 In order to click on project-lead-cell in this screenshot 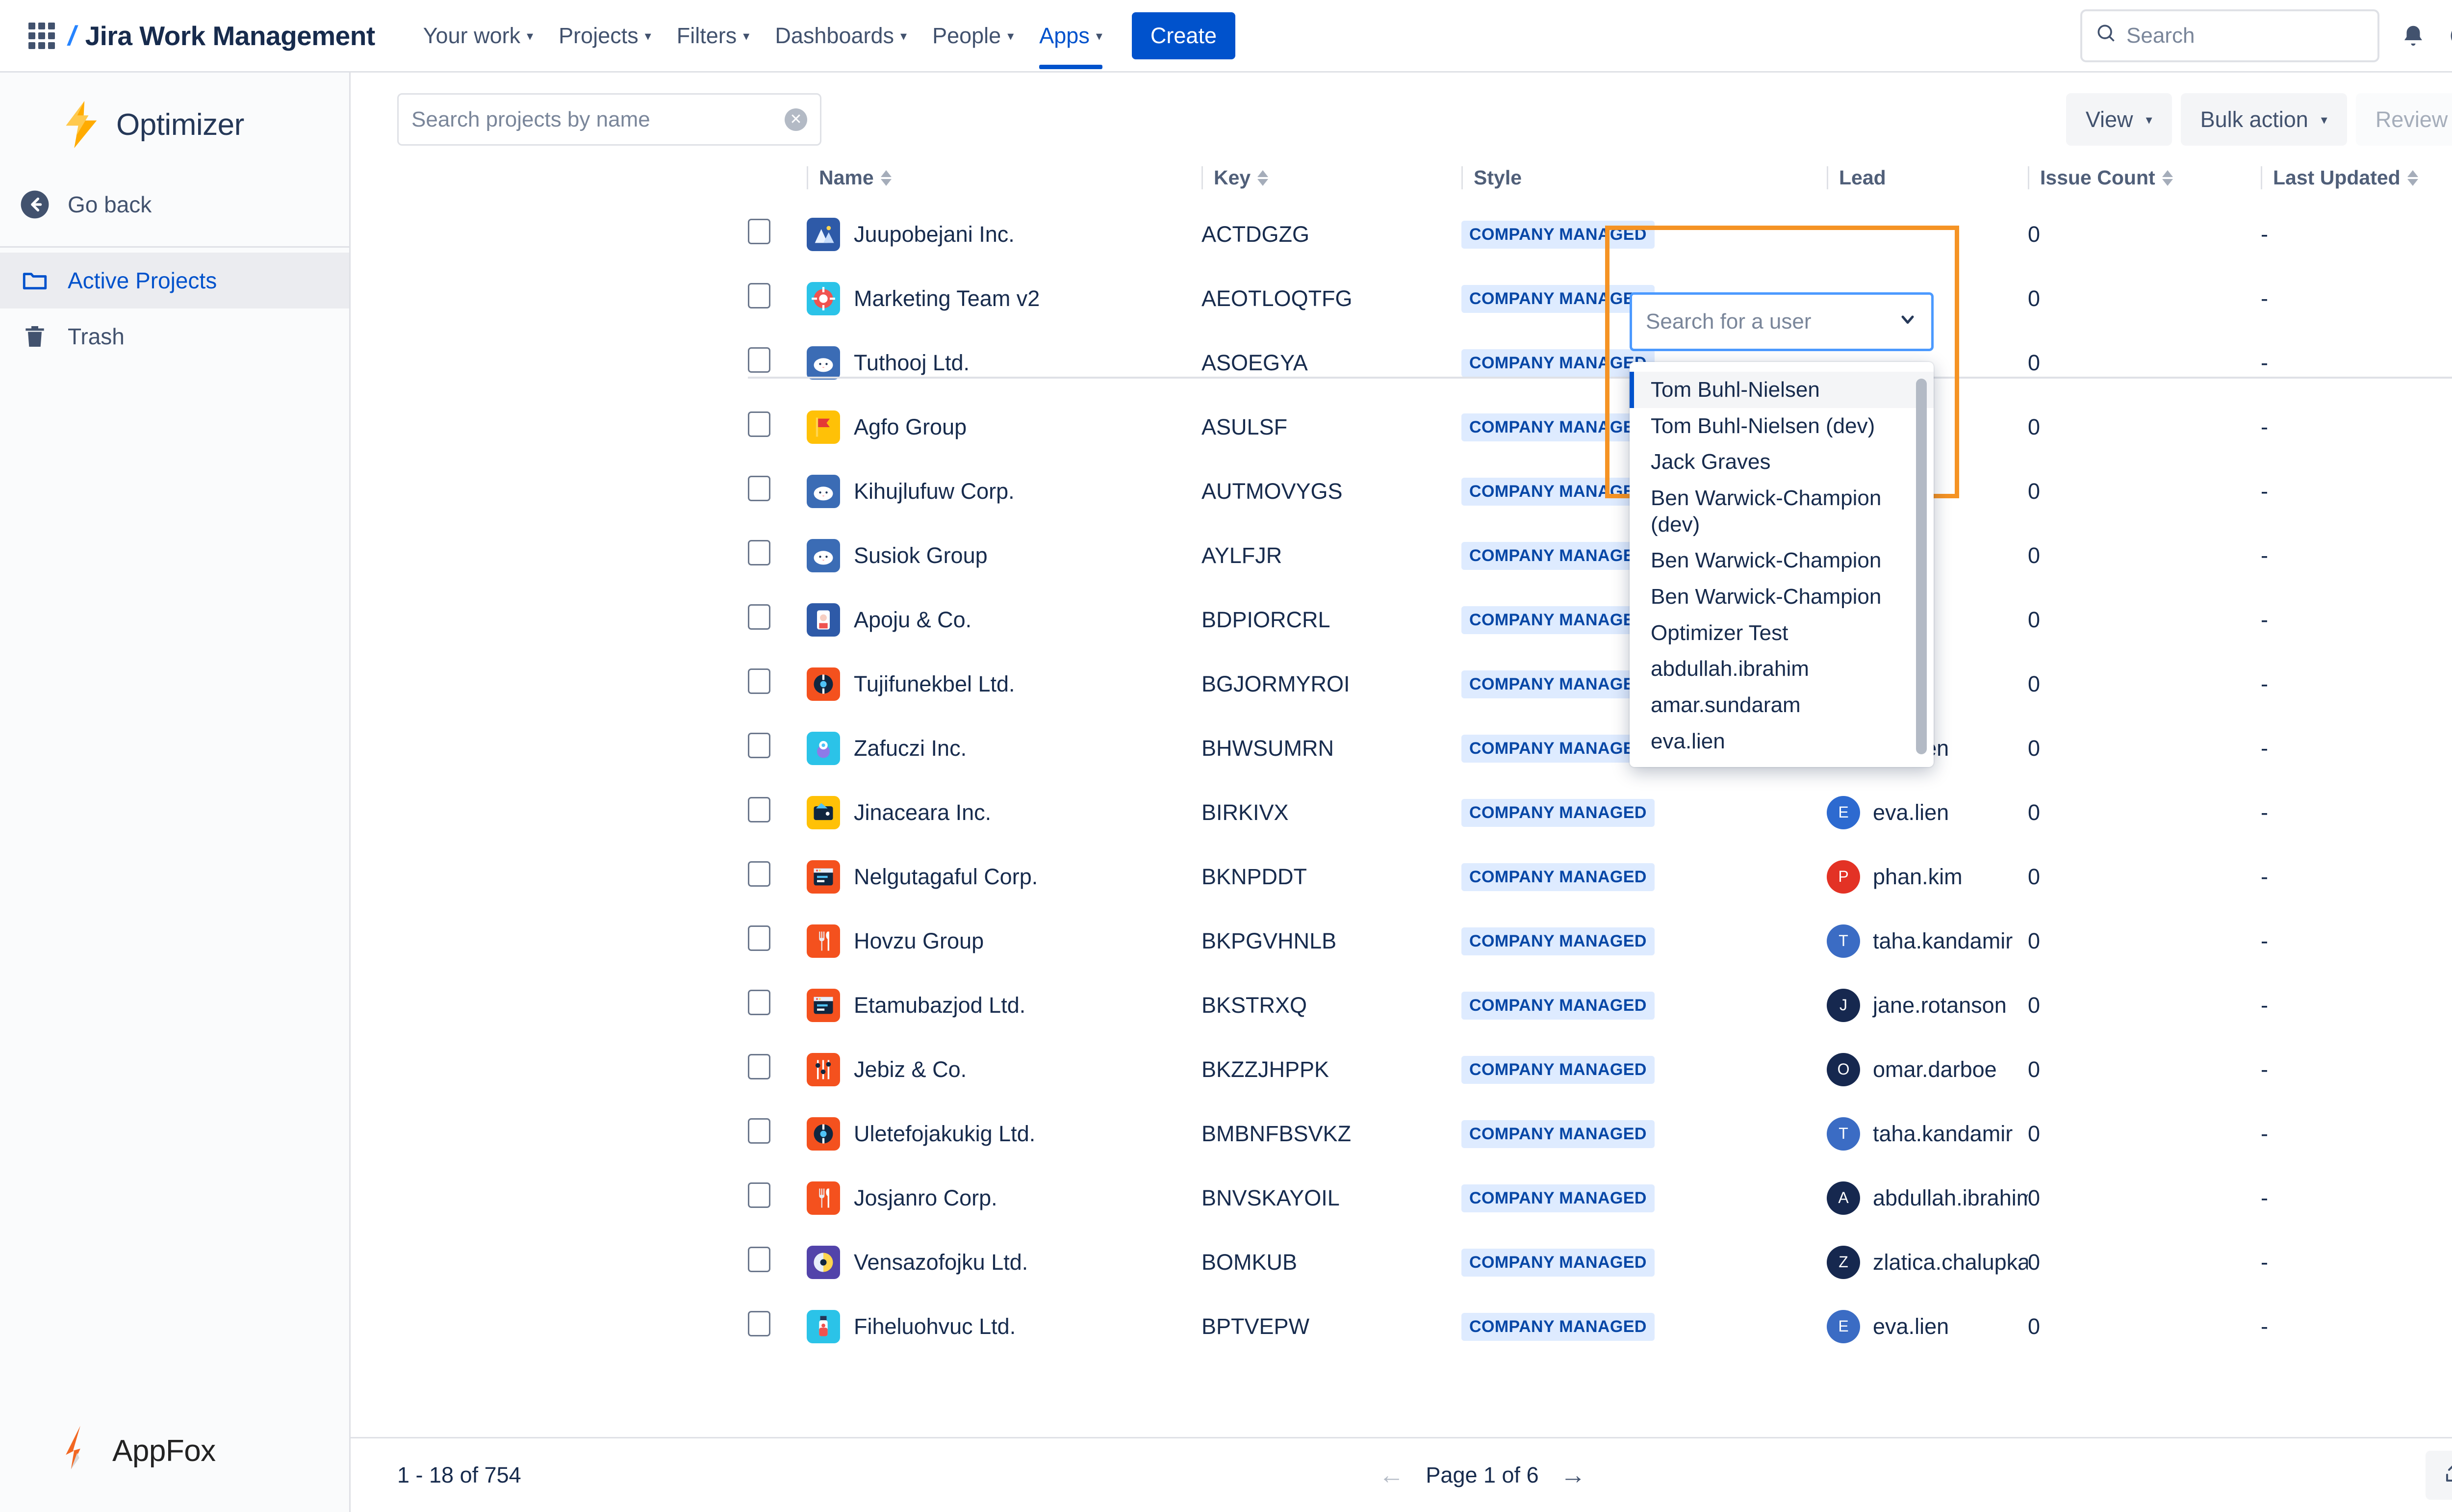, I will do `click(1927, 234)`.